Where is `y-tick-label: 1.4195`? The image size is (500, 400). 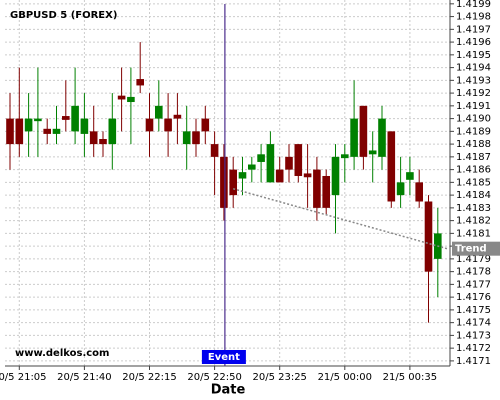 y-tick-label: 1.4195 is located at coordinates (473, 55).